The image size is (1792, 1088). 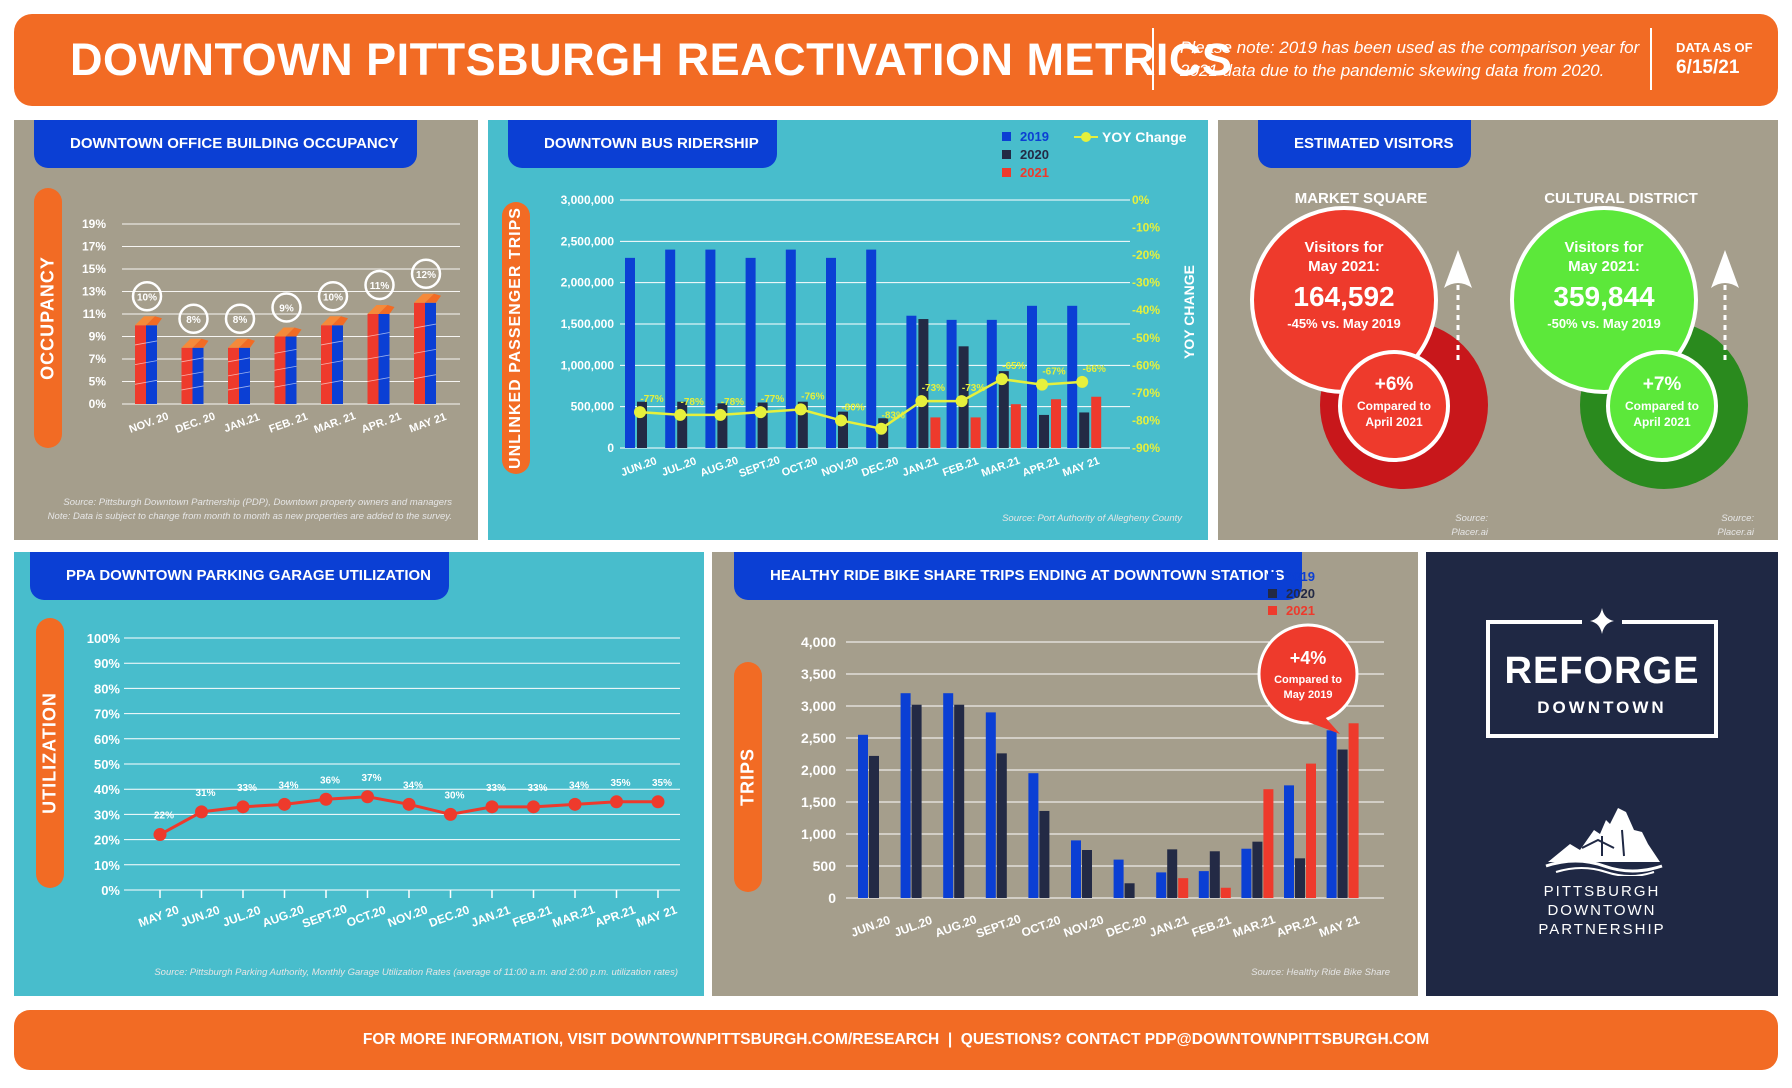 What do you see at coordinates (998, 926) in the screenshot?
I see `x-tick-label: SEPT.20` at bounding box center [998, 926].